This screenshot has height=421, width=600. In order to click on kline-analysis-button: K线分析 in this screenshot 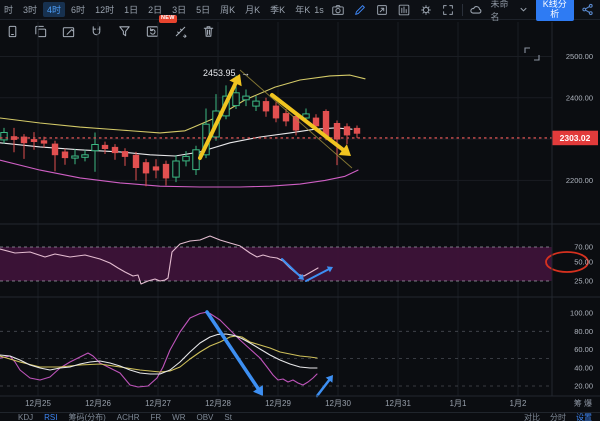, I will do `click(554, 11)`.